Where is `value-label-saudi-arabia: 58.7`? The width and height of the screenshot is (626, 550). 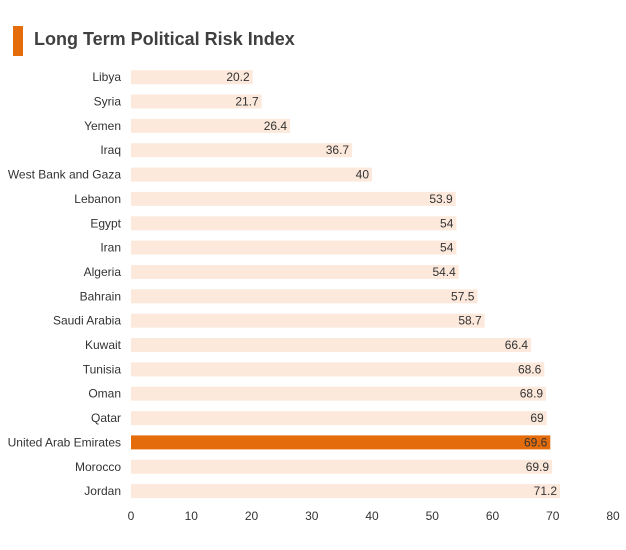 value-label-saudi-arabia: 58.7 is located at coordinates (470, 321).